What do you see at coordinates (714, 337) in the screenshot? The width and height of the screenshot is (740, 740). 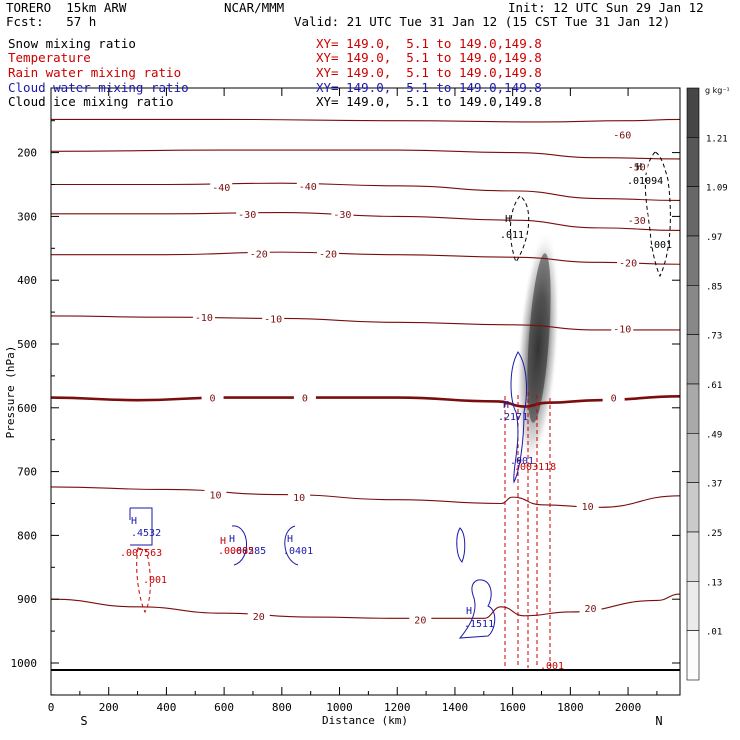 I see `colorbar-label: .73` at bounding box center [714, 337].